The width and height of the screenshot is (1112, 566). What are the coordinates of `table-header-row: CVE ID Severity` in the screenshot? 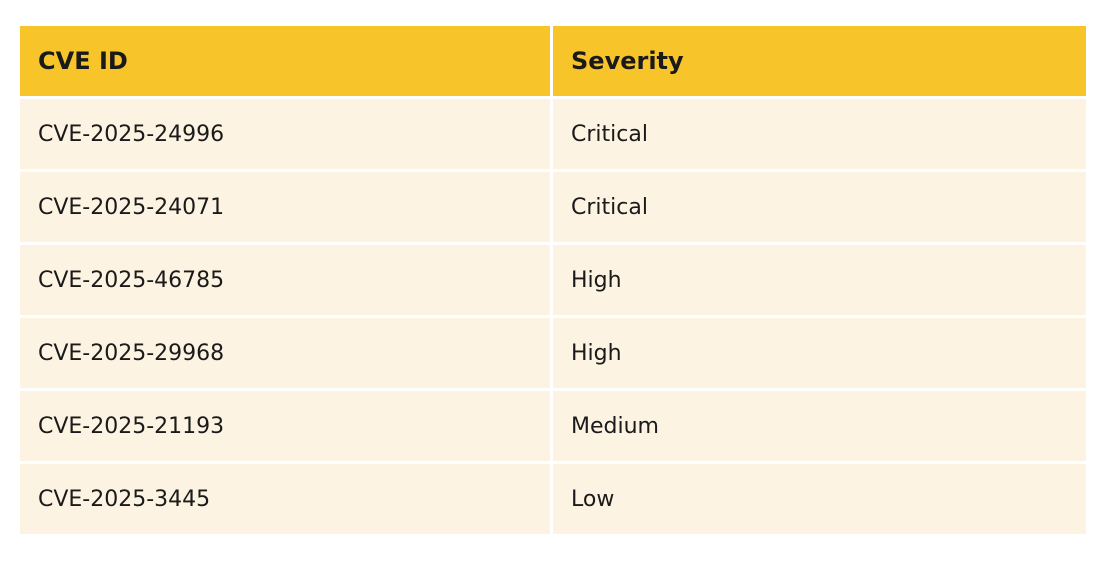 It's located at (553, 61).